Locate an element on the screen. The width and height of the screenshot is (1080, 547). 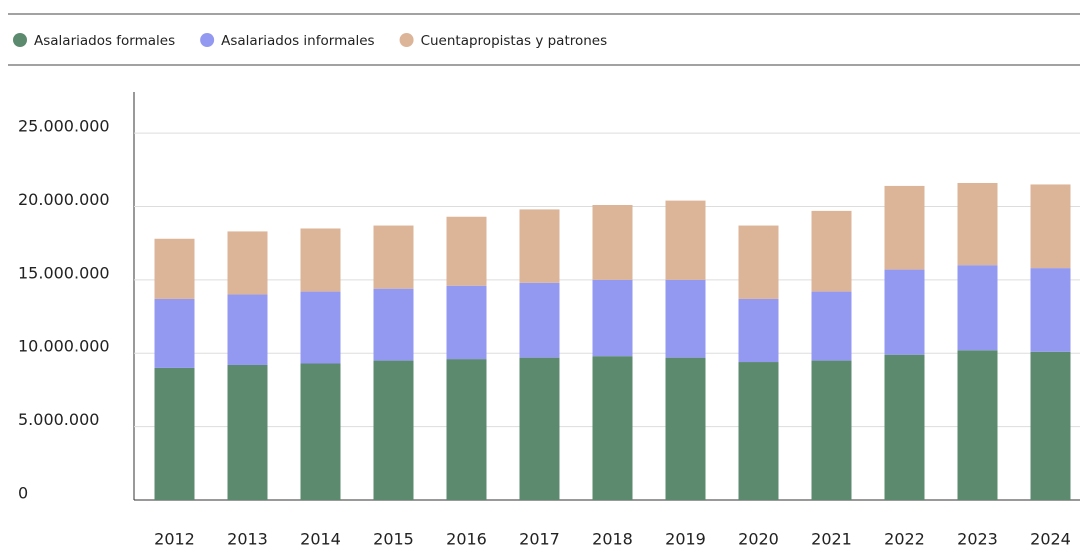
legend-label: Asalariados formales is located at coordinates (104, 41).